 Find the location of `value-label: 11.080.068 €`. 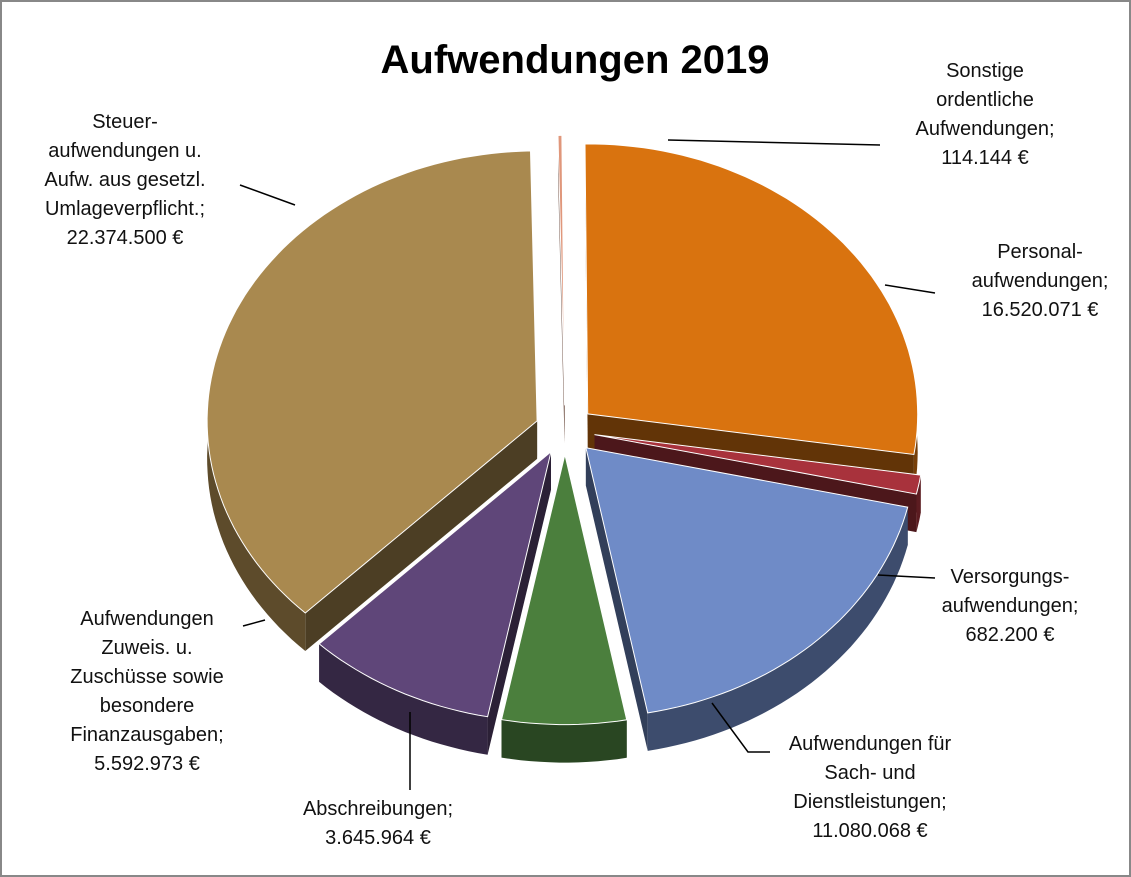

value-label: 11.080.068 € is located at coordinates (870, 831).